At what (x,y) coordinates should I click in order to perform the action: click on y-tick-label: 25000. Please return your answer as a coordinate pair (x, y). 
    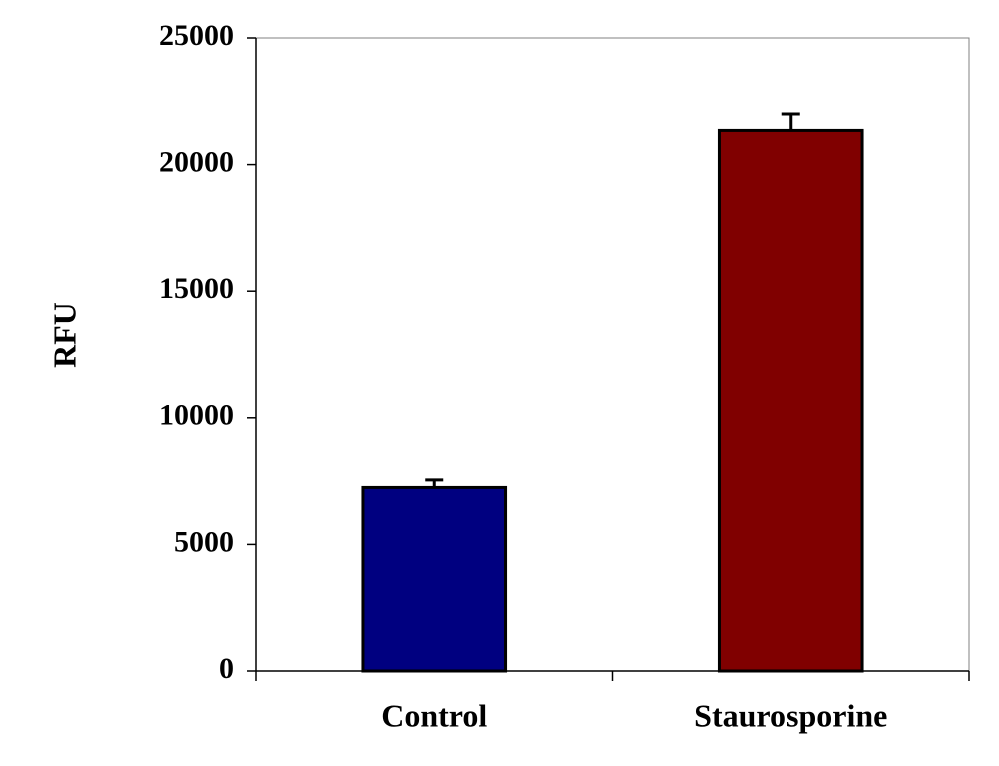
    Looking at the image, I should click on (196, 35).